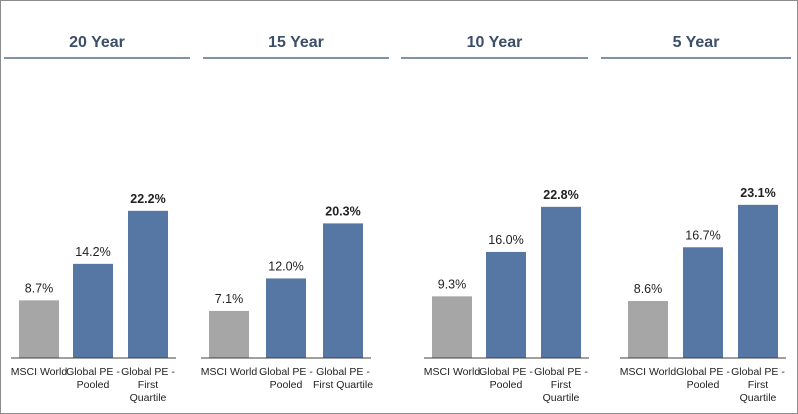 The width and height of the screenshot is (798, 414). What do you see at coordinates (505, 240) in the screenshot?
I see `value-label: 16.0%` at bounding box center [505, 240].